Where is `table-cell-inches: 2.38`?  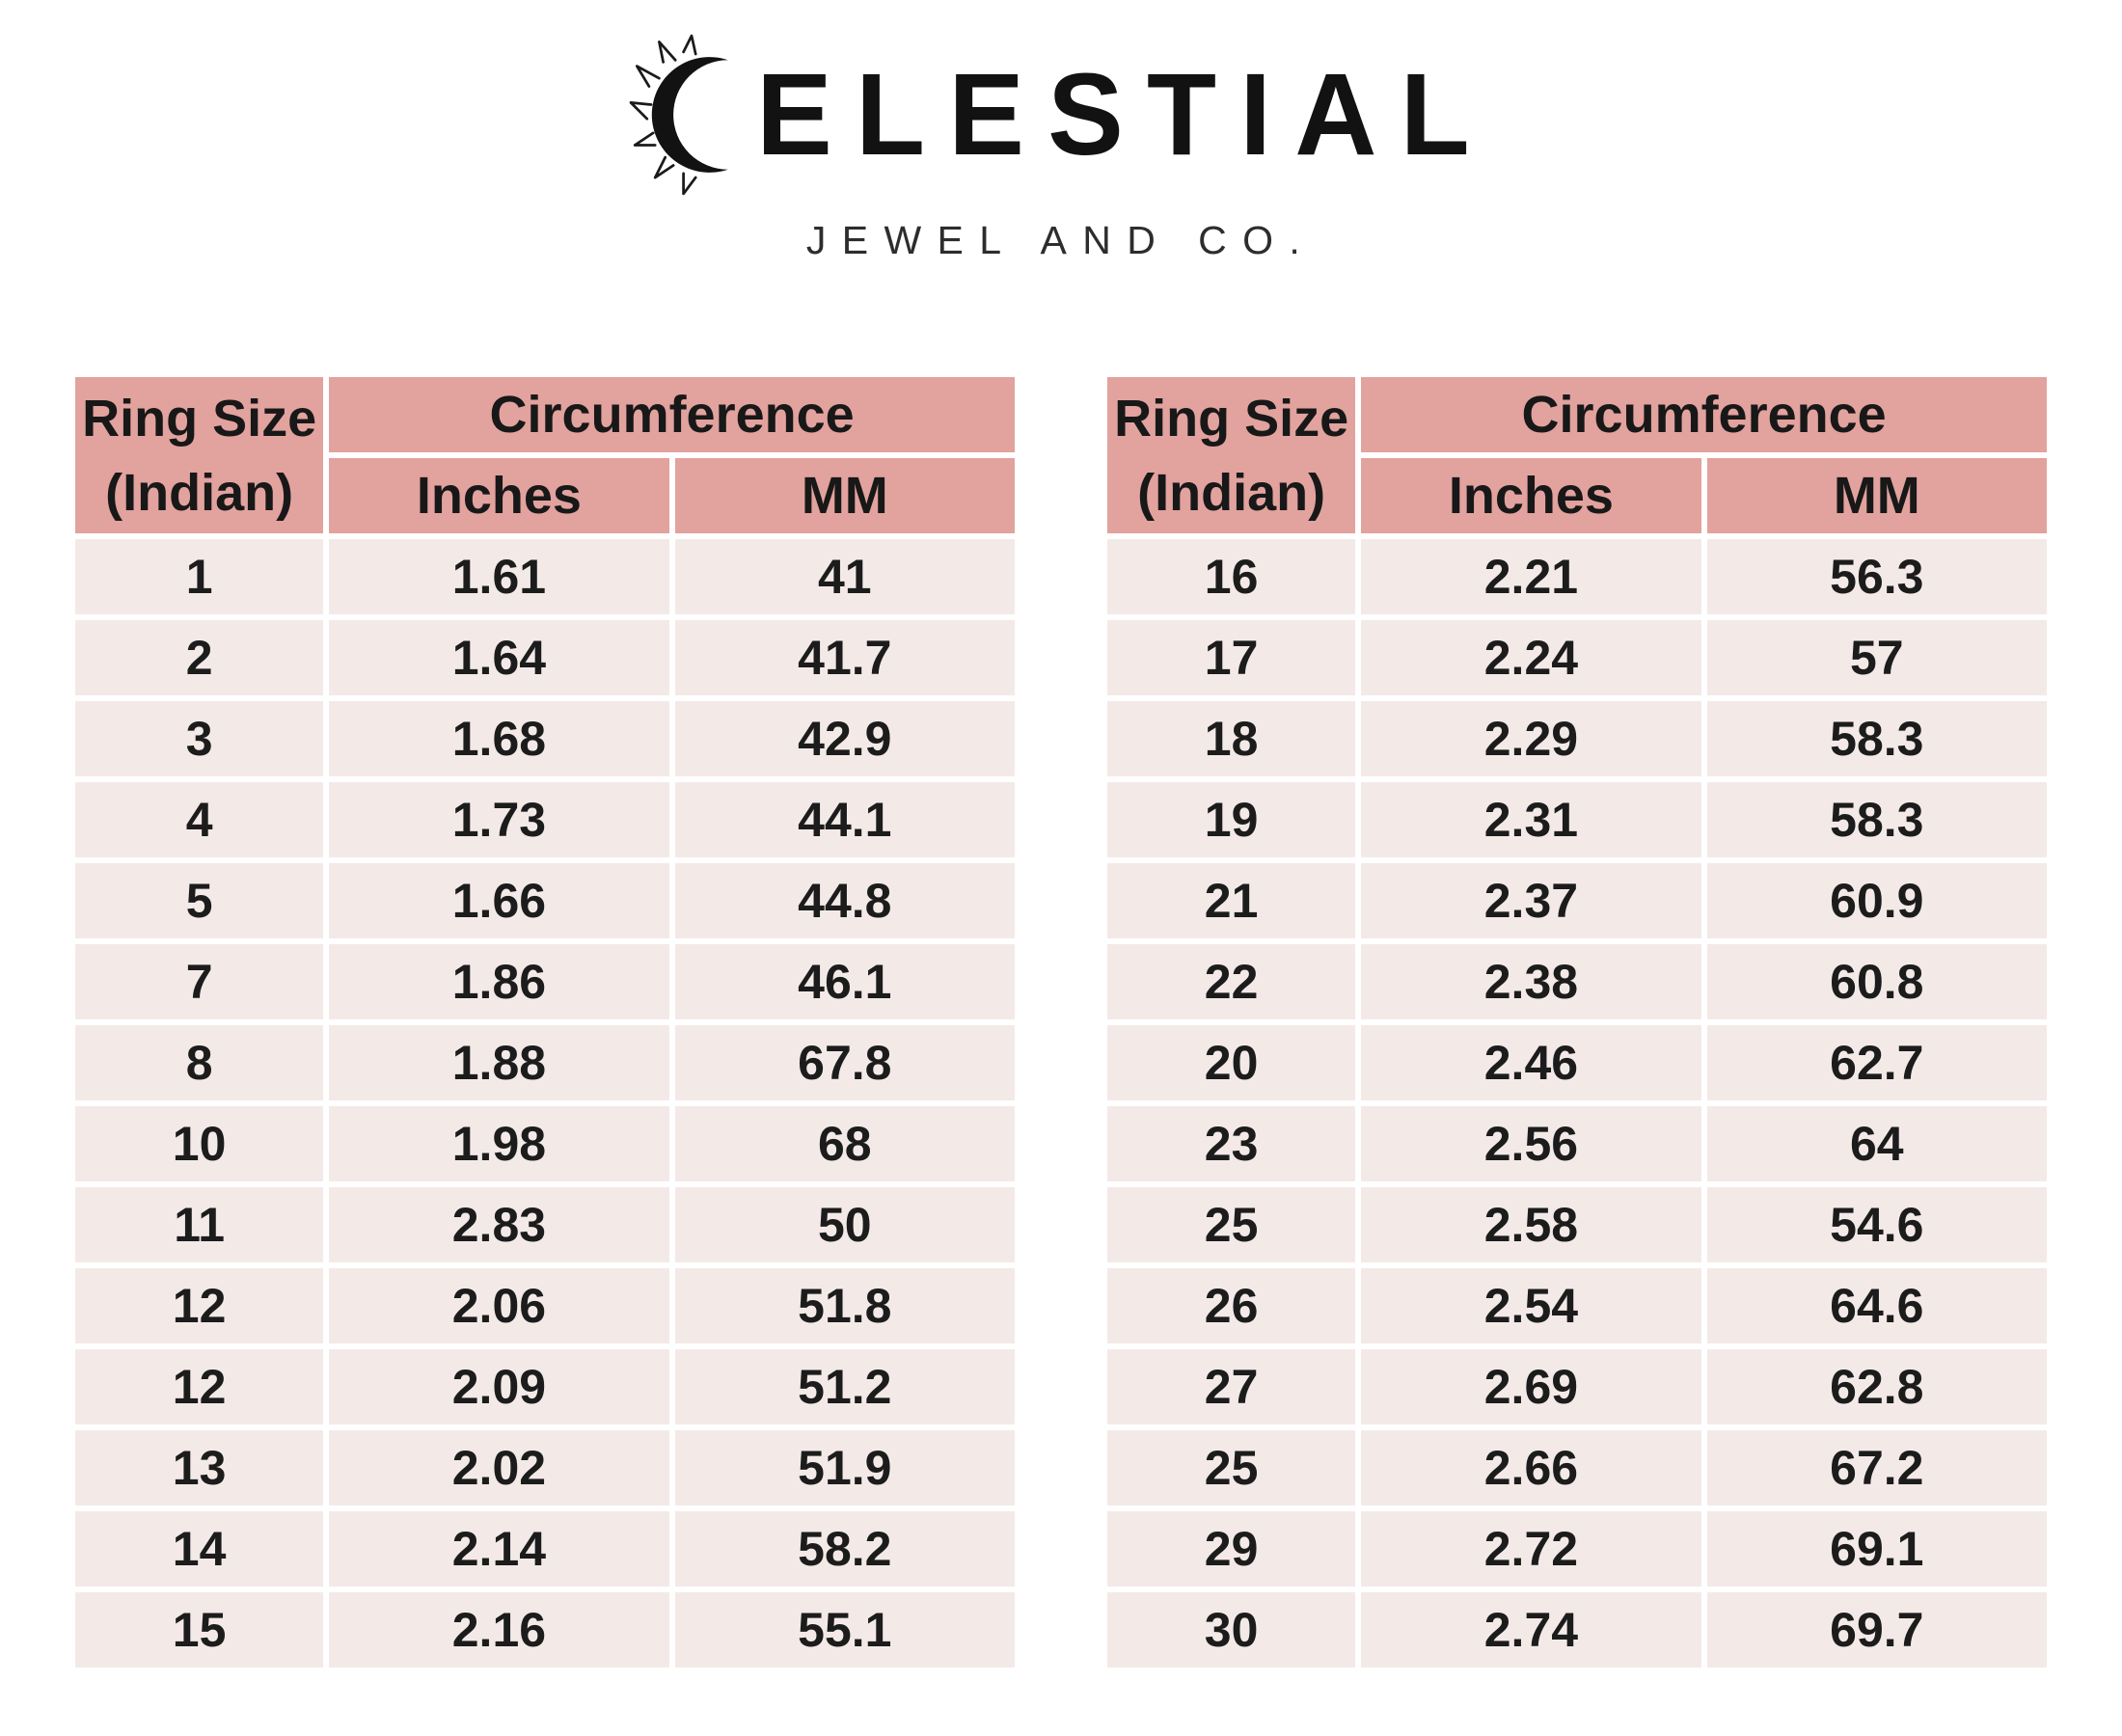
table-cell-inches: 2.38 is located at coordinates (1531, 982).